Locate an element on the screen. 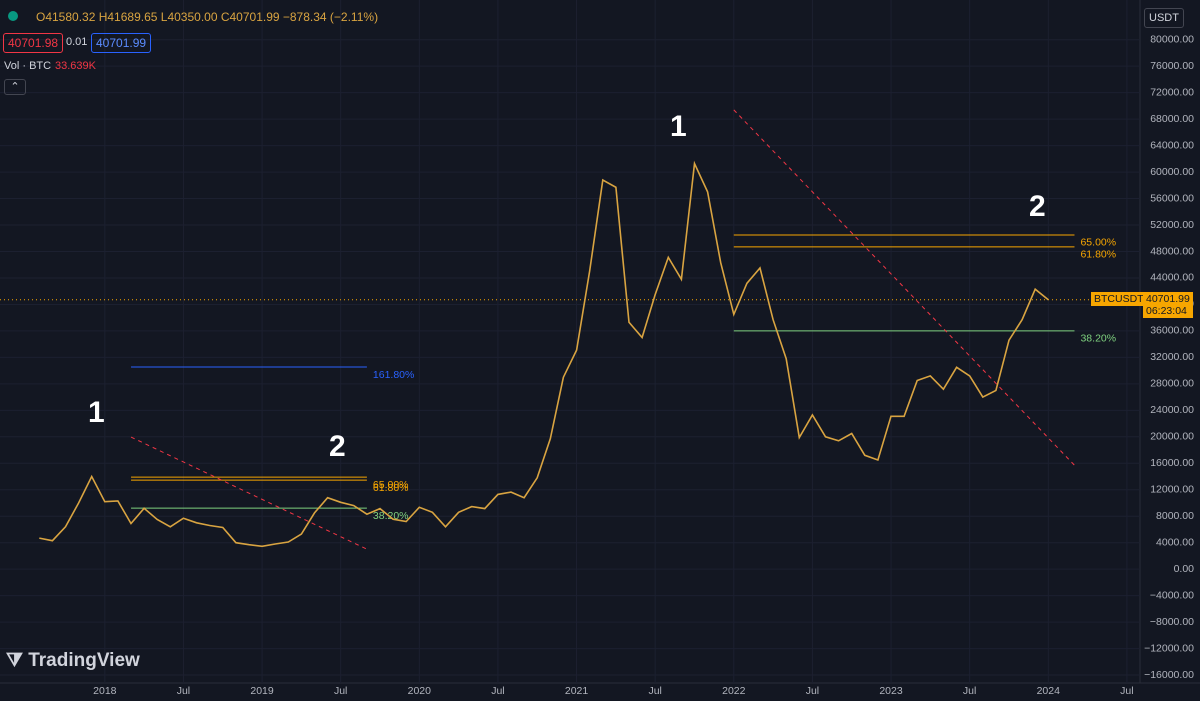 Image resolution: width=1200 pixels, height=701 pixels. y-tick-label: 80000.00 is located at coordinates (1172, 39).